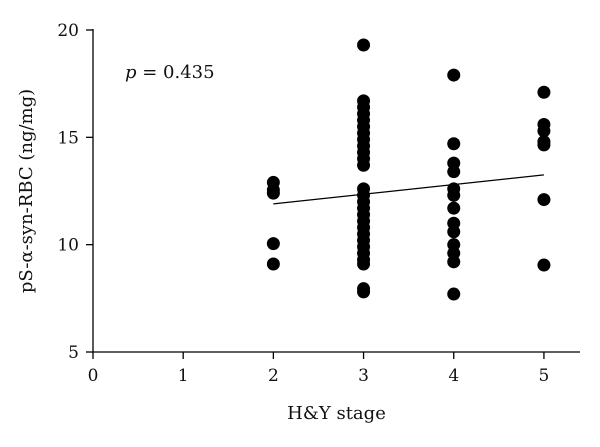 This screenshot has width=600, height=447. I want to click on p-value-annotation: p = 0.435, so click(170, 72).